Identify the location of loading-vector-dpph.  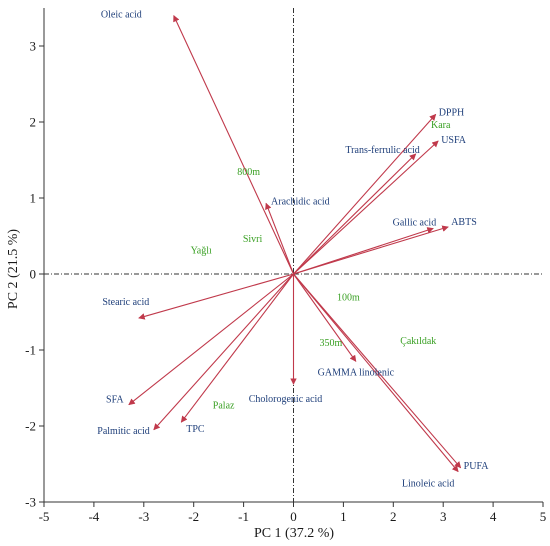
(365, 194).